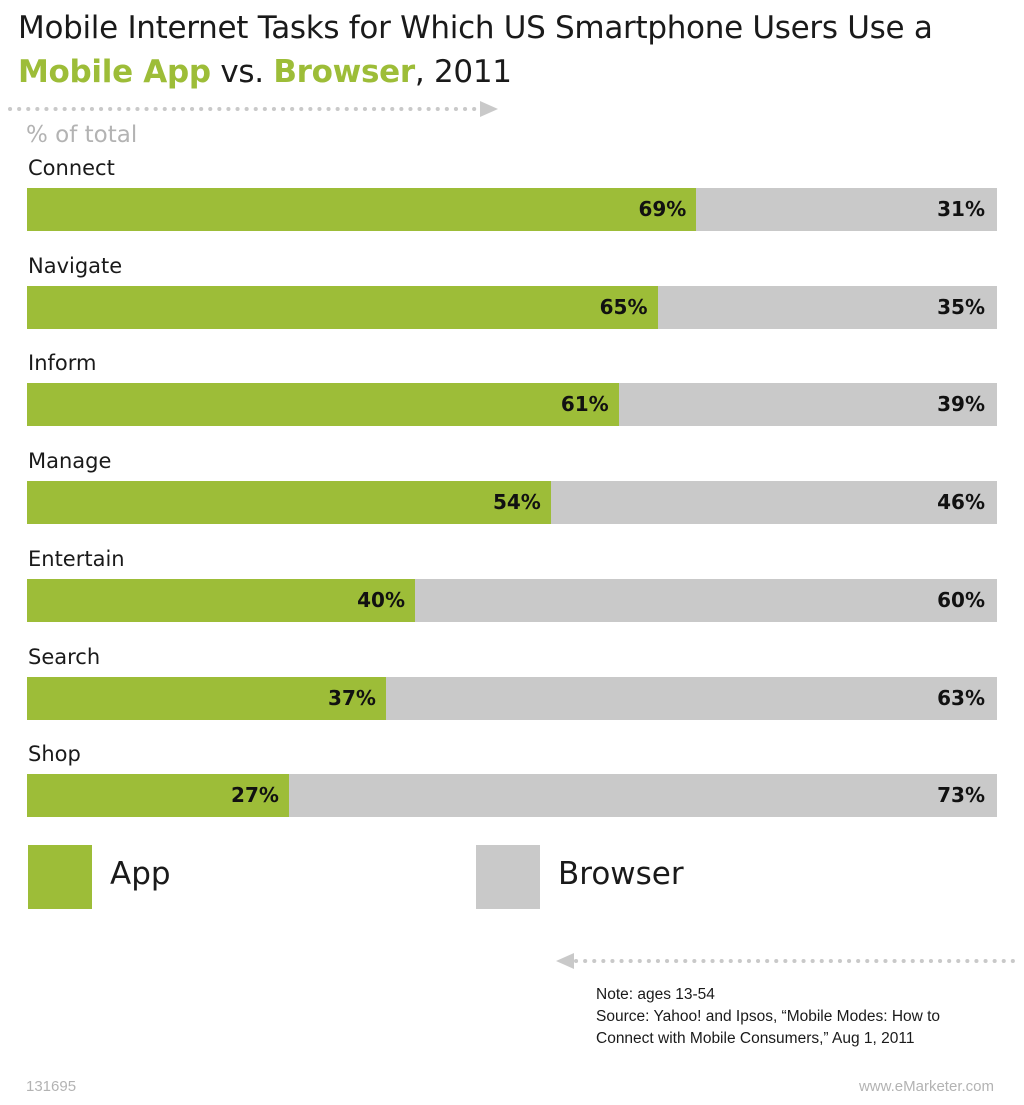 The image size is (1024, 1105). Describe the element at coordinates (786, 961) in the screenshot. I see `dotted-arrow-left-icon` at that location.